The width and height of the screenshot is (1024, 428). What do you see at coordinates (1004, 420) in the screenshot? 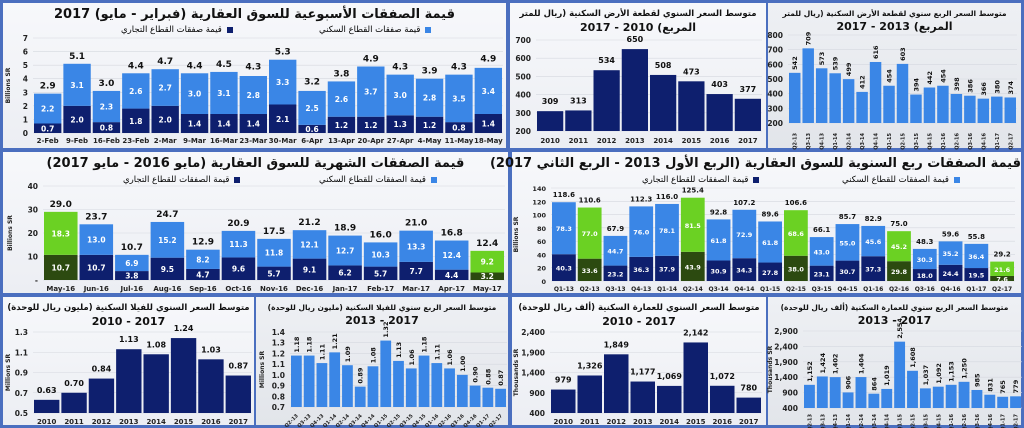
I see `x-tick-label: Q1-17` at bounding box center [1004, 420].